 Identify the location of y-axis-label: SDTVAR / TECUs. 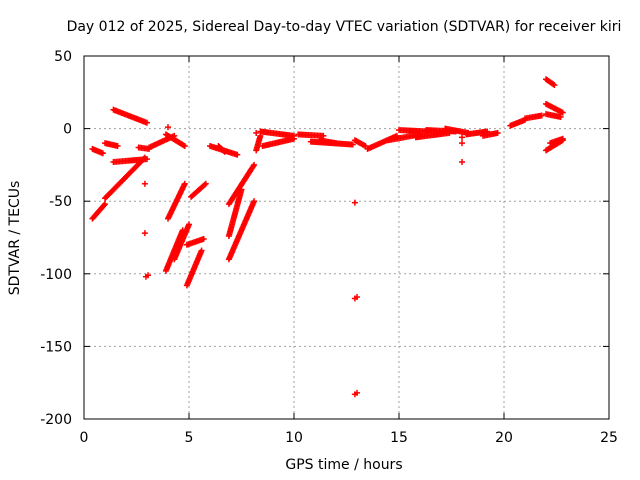
(15, 238).